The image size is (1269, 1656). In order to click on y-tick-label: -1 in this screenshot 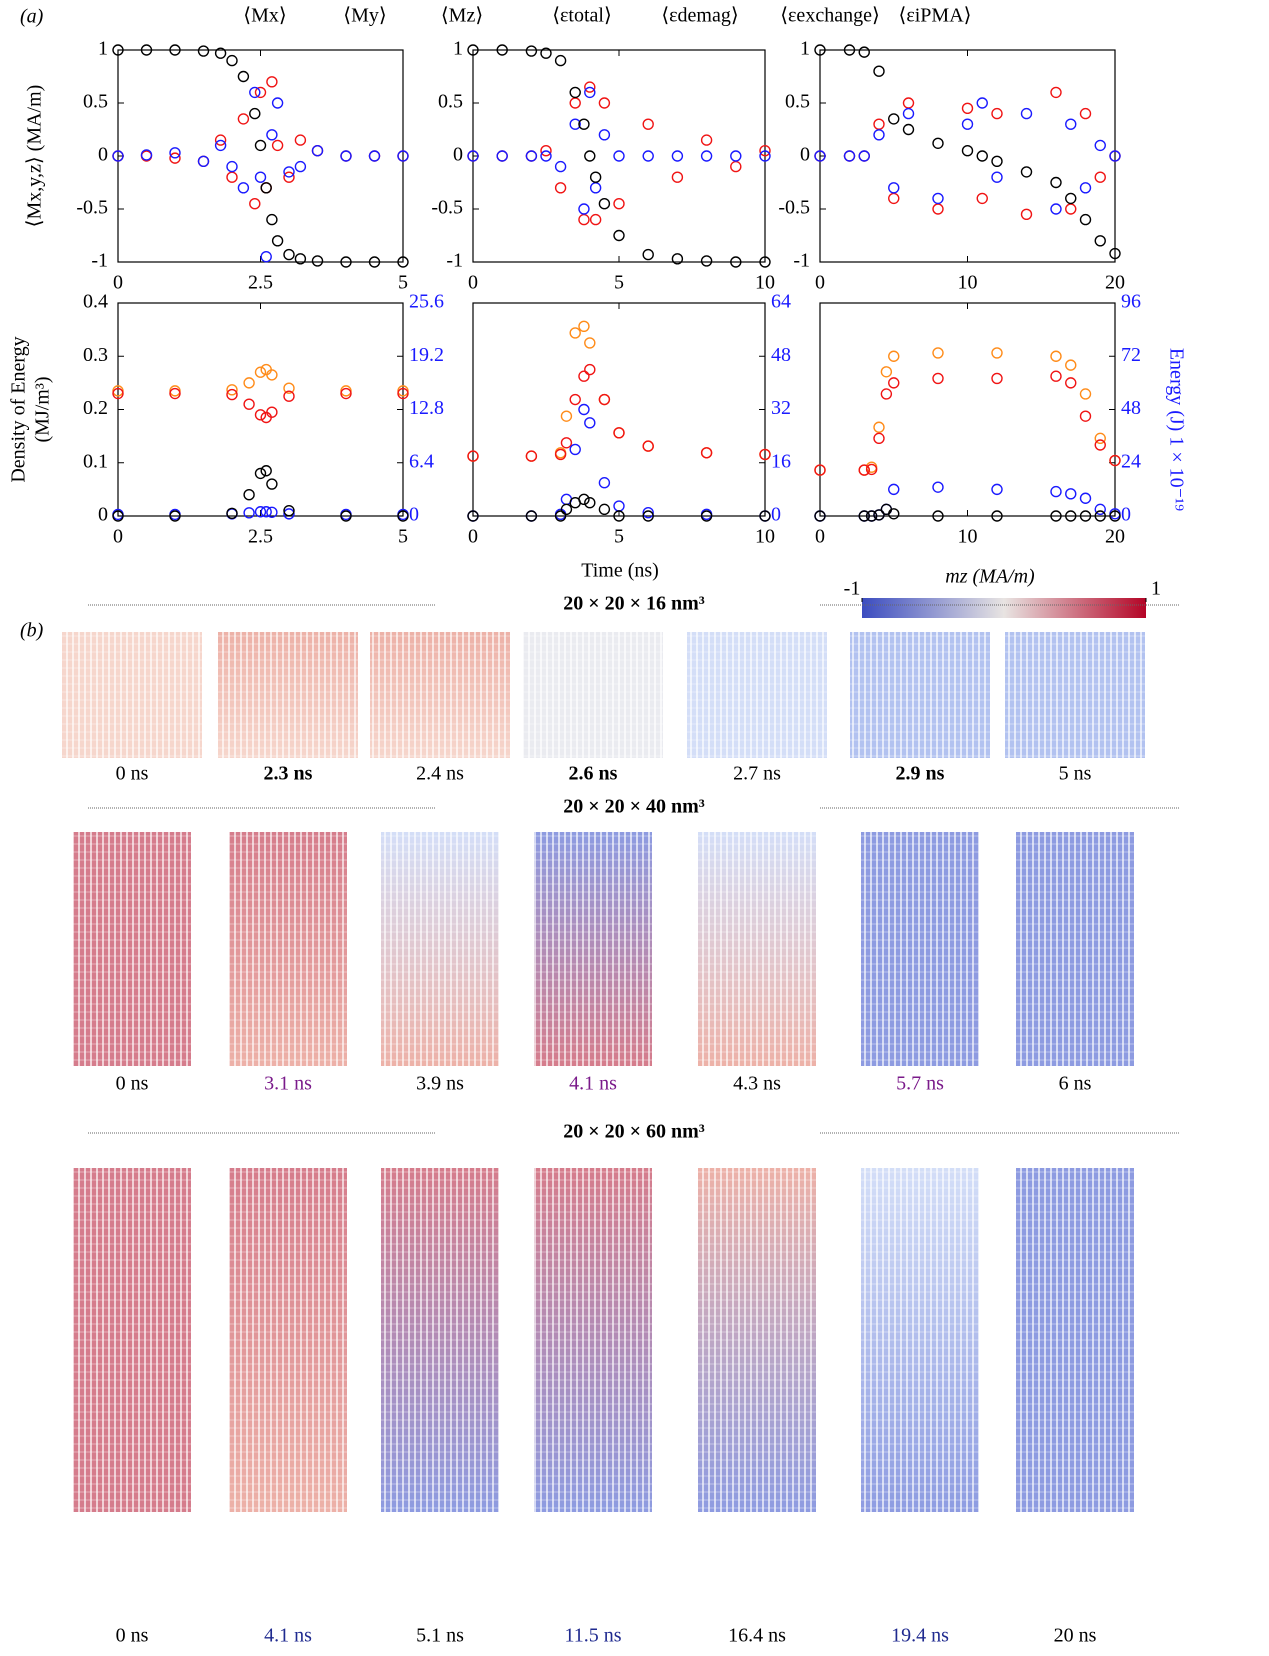, I will do `click(454, 261)`.